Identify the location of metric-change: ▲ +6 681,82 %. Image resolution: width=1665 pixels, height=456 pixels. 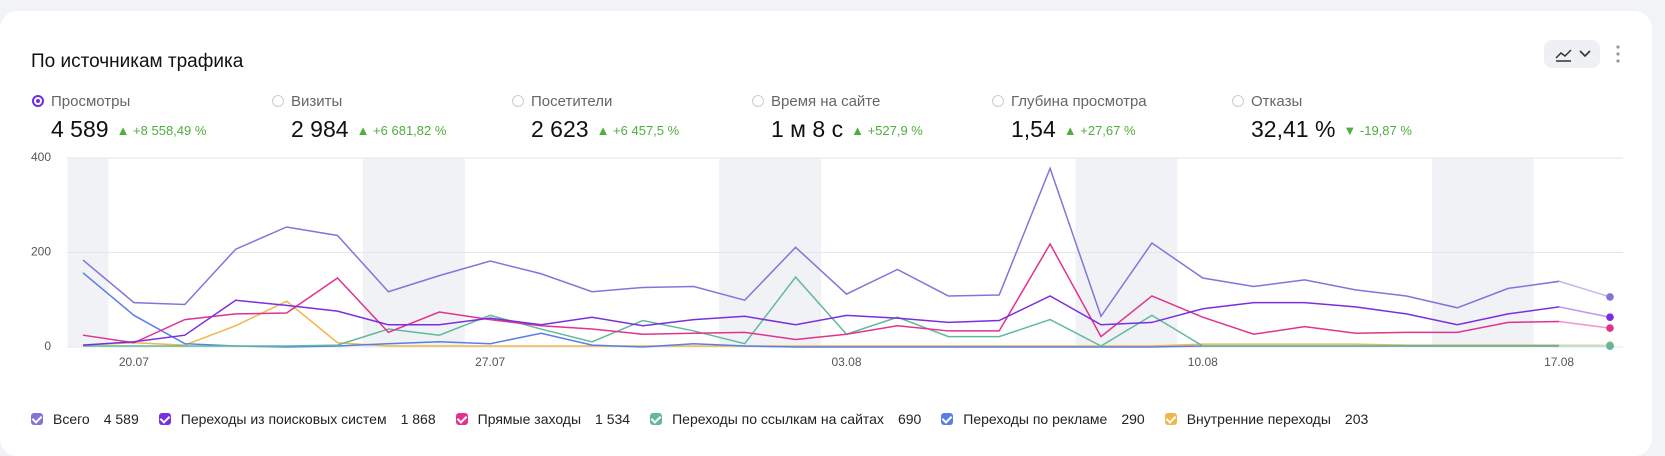
(402, 130).